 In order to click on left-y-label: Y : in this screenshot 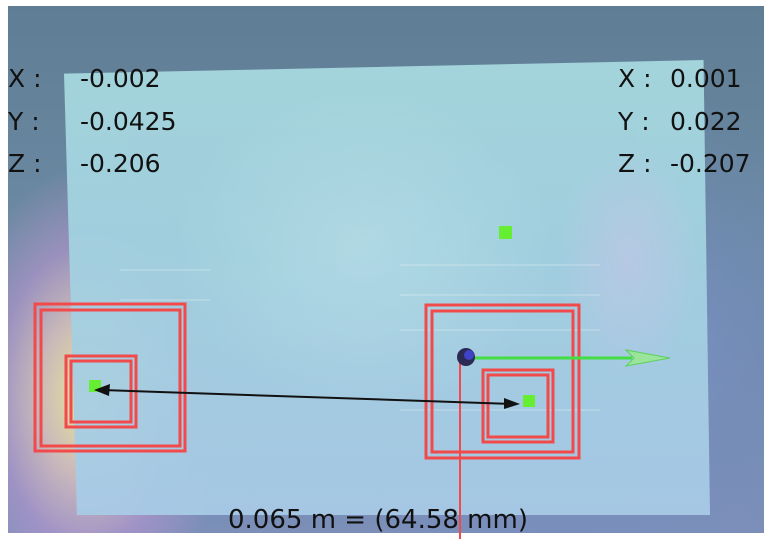, I will do `click(24, 121)`.